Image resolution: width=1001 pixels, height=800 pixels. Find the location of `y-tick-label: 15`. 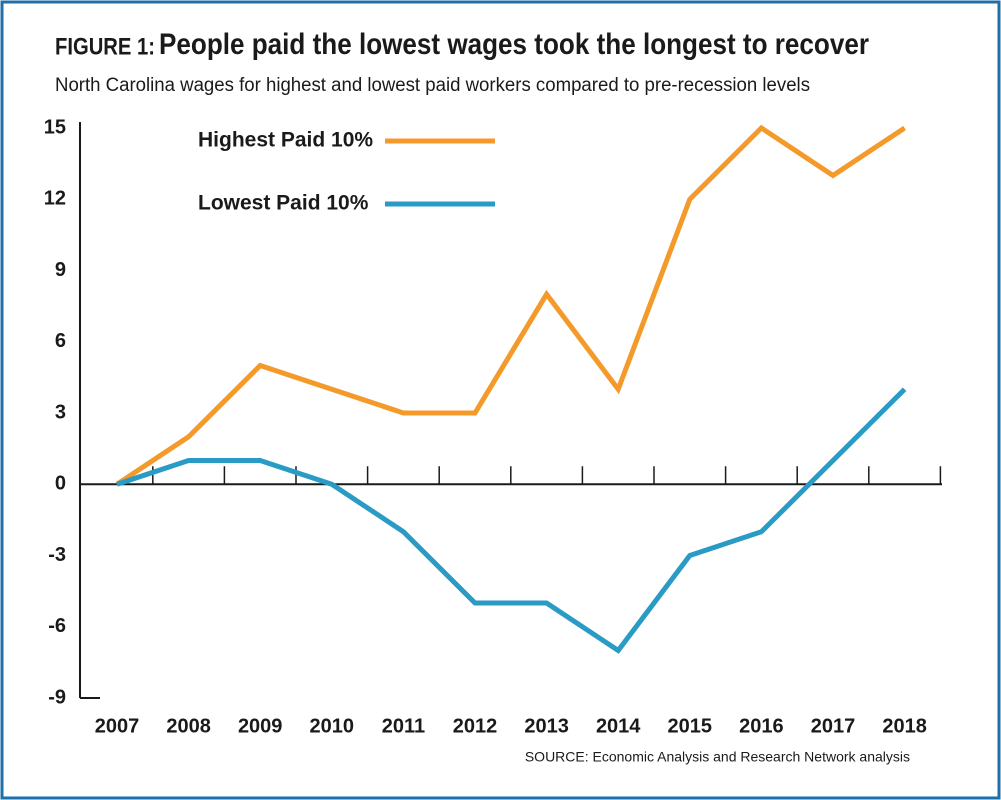

y-tick-label: 15 is located at coordinates (55, 127).